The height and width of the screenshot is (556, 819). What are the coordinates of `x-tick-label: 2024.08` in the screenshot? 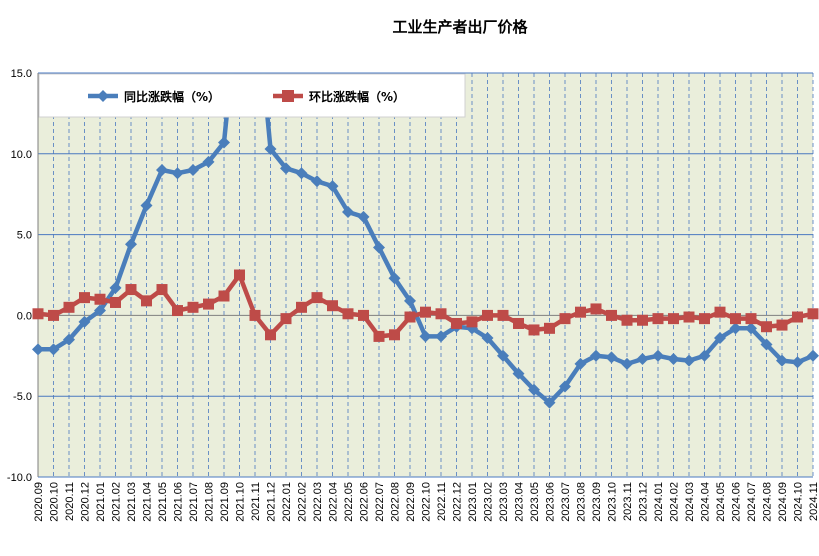 It's located at (768, 502).